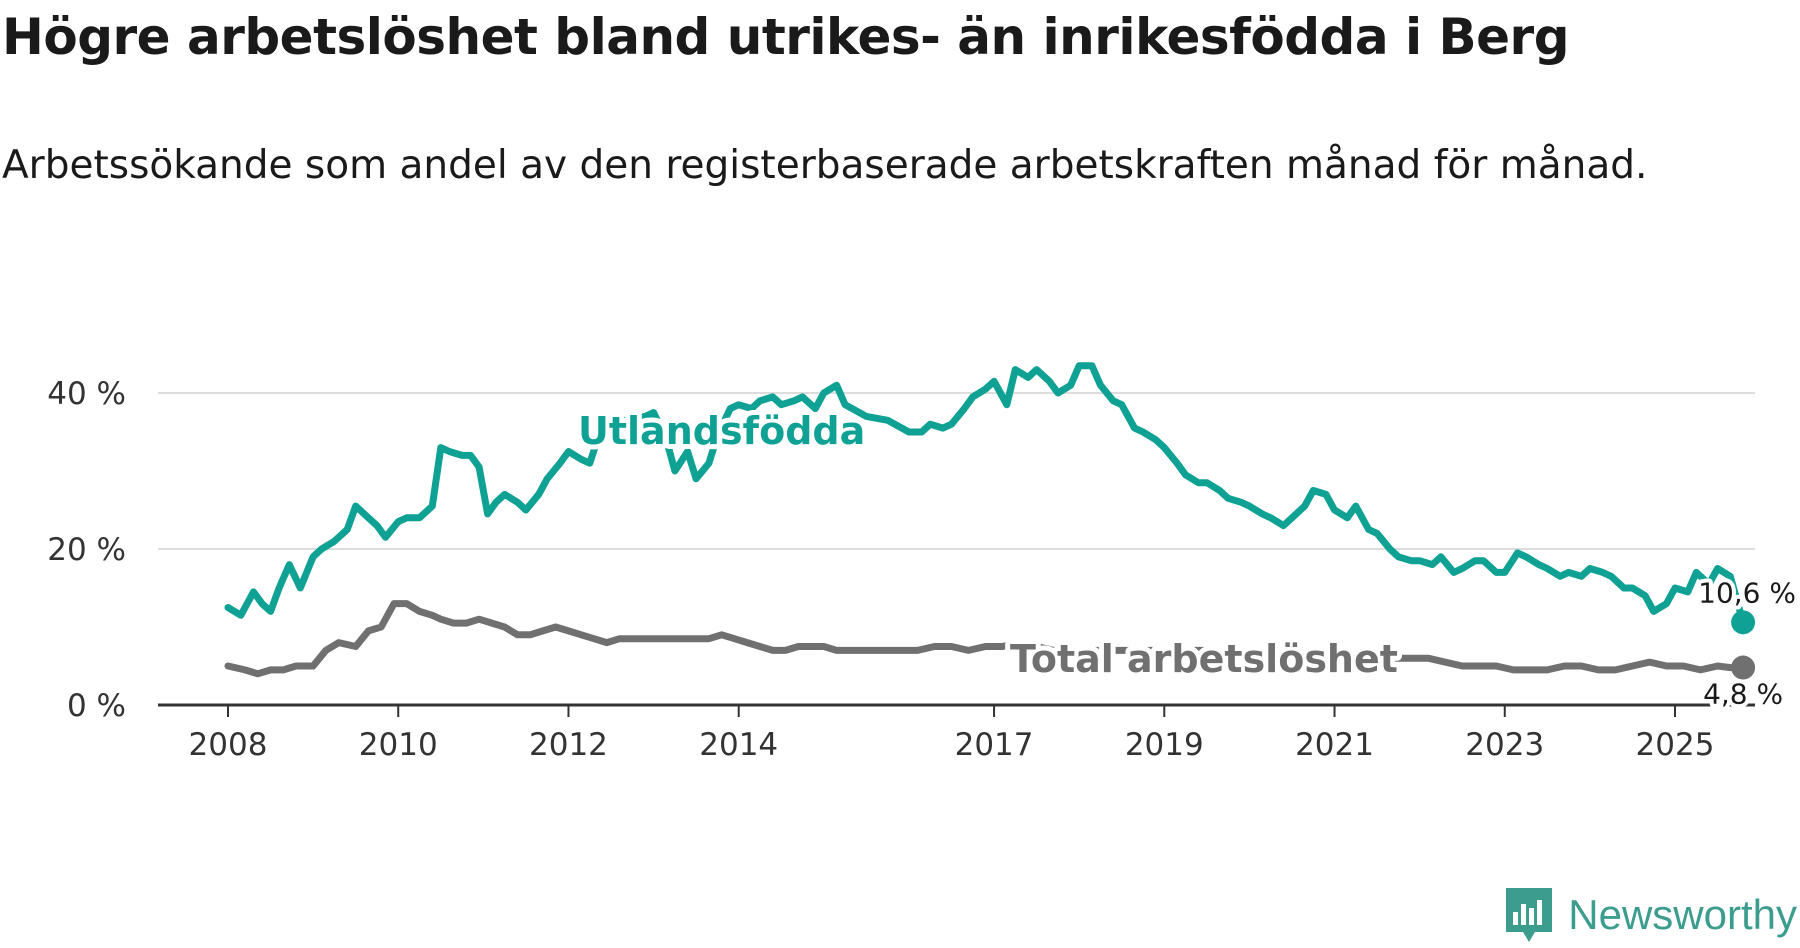 The height and width of the screenshot is (948, 1800). What do you see at coordinates (738, 745) in the screenshot?
I see `x-tick-label: 2014` at bounding box center [738, 745].